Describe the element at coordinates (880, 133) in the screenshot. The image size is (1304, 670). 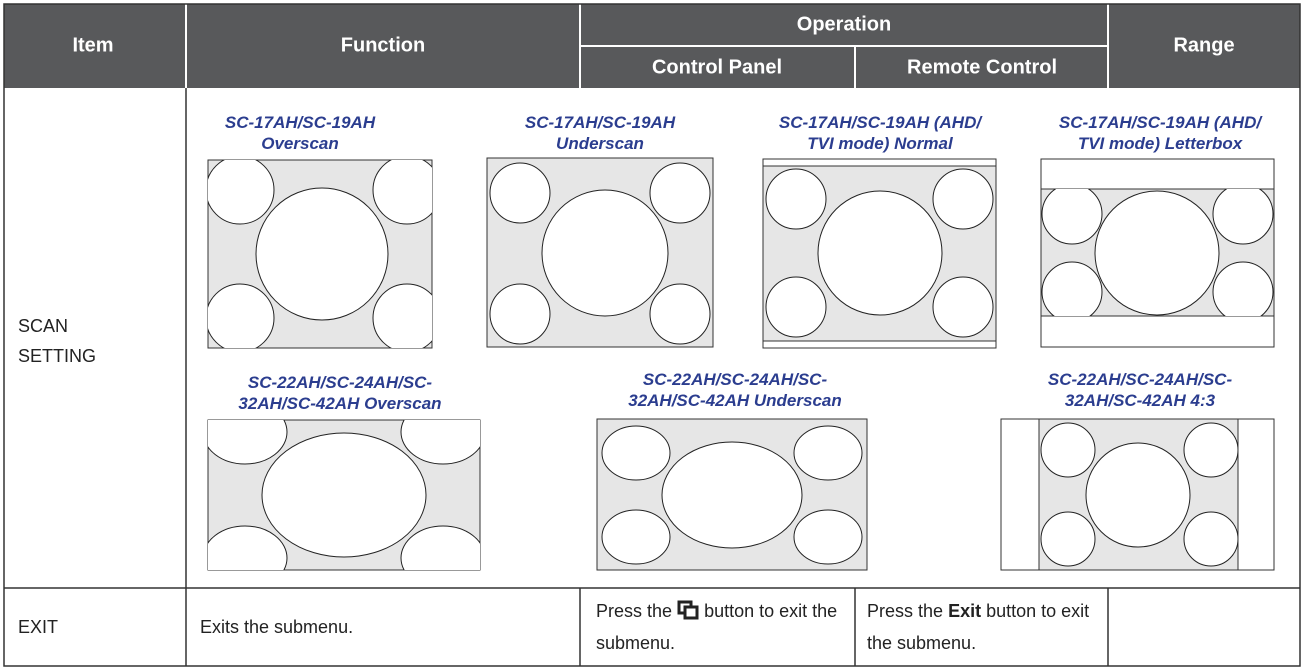
I see `diagram-caption: SC-17AH/SC-19AH (AHD/TVI mode) Normal` at that location.